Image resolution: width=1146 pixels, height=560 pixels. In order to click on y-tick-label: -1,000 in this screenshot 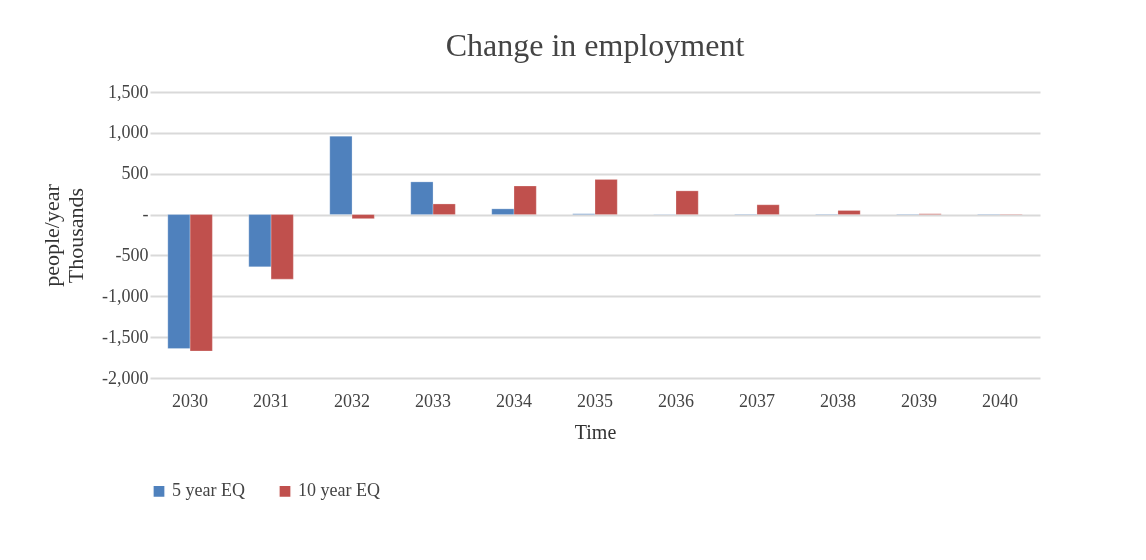, I will do `click(125, 295)`.